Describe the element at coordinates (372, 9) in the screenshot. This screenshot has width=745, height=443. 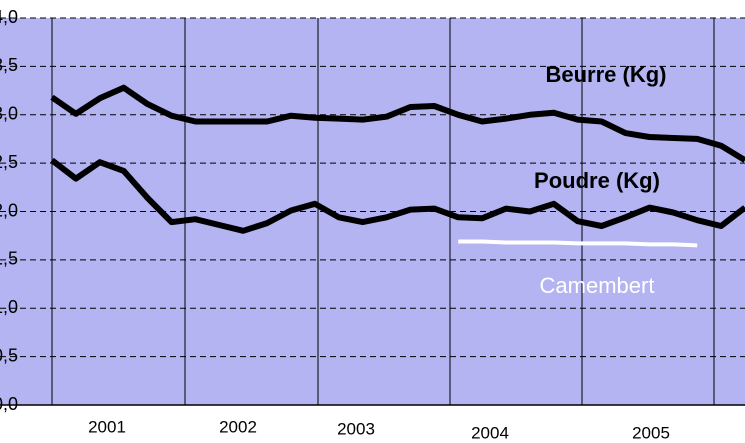
I see `top-margin` at that location.